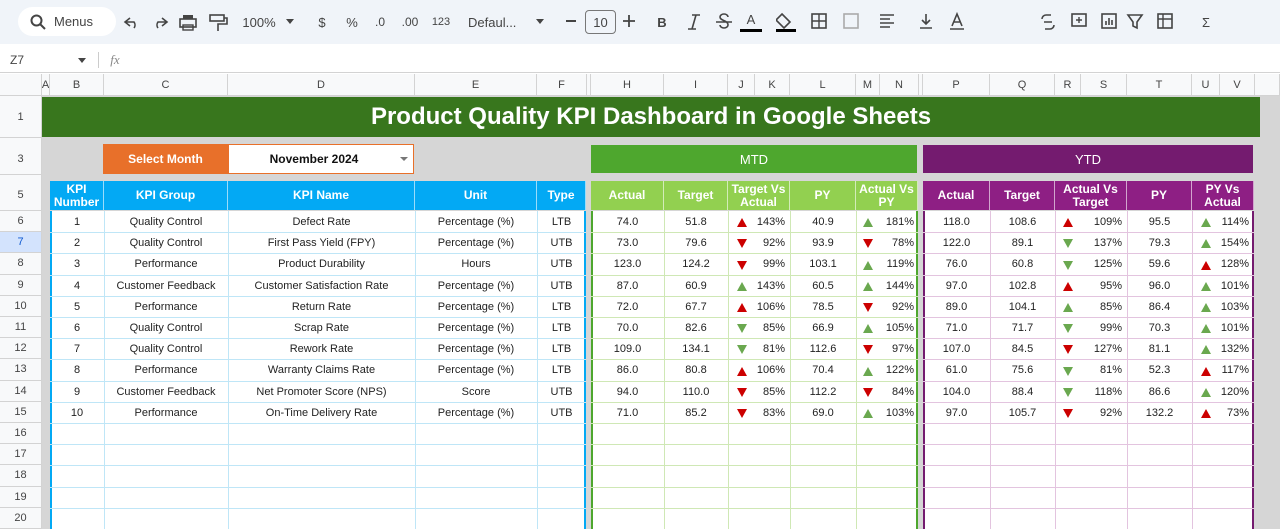 The image size is (1280, 529). I want to click on column-header: H, so click(627, 85).